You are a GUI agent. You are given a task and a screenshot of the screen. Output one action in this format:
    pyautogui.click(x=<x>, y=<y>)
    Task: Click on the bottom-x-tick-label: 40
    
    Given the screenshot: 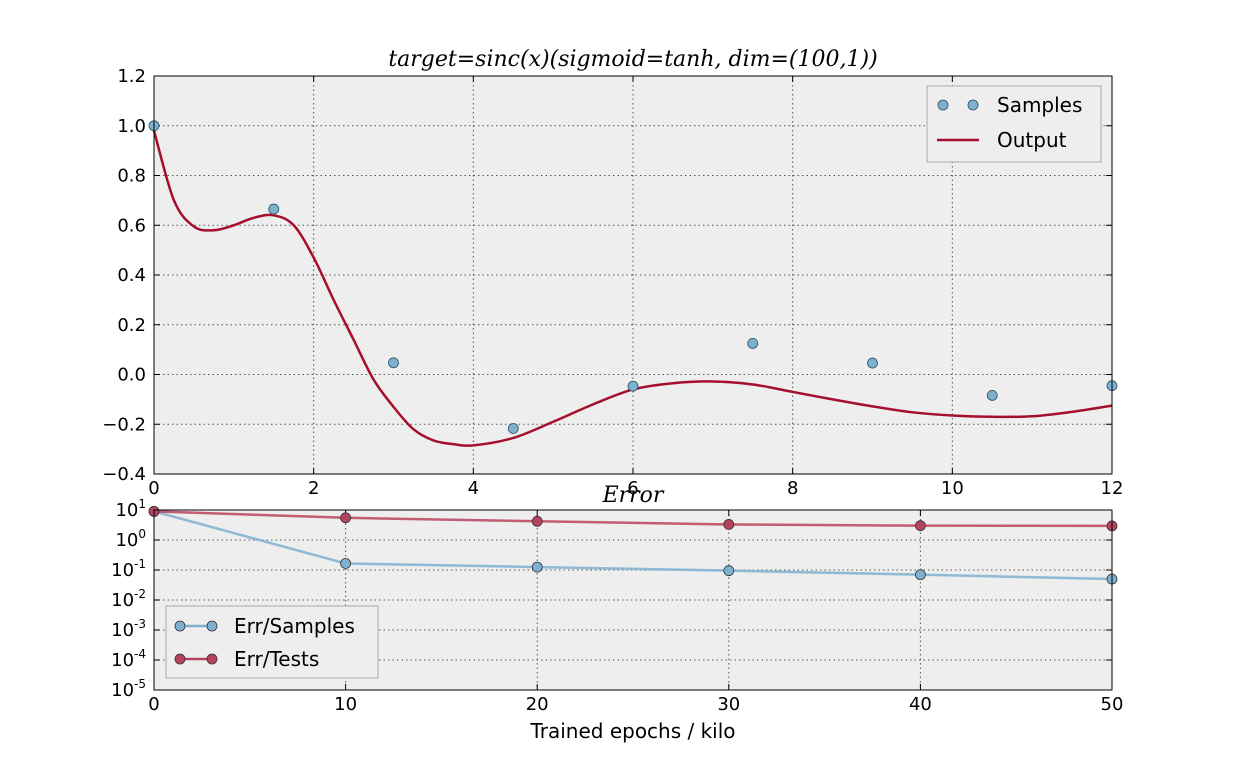 What is the action you would take?
    pyautogui.click(x=920, y=704)
    